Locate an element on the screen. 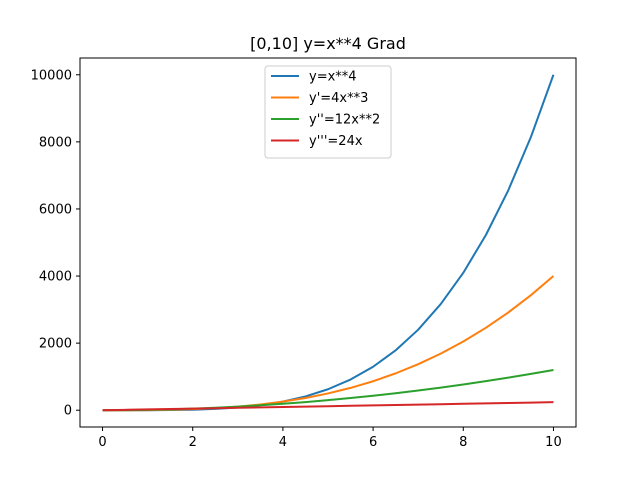 Image resolution: width=640 pixels, height=480 pixels. y-tick-label: 10000 is located at coordinates (51, 75).